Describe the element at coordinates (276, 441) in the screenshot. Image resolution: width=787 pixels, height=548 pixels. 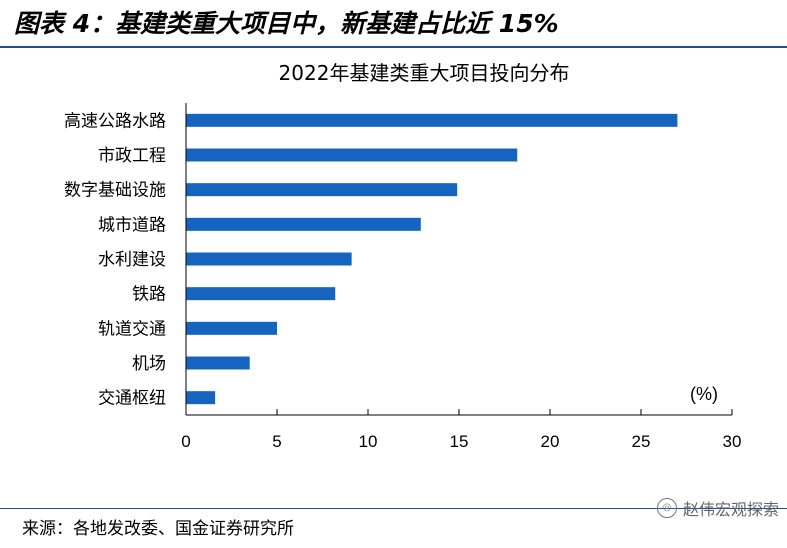
I see `x-tick-label: 5` at that location.